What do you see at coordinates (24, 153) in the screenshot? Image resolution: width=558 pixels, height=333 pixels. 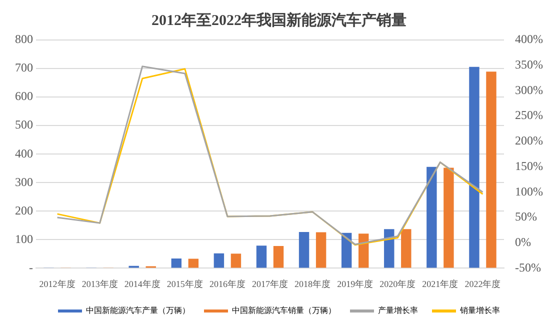 I see `y-tick-label: 400` at bounding box center [24, 153].